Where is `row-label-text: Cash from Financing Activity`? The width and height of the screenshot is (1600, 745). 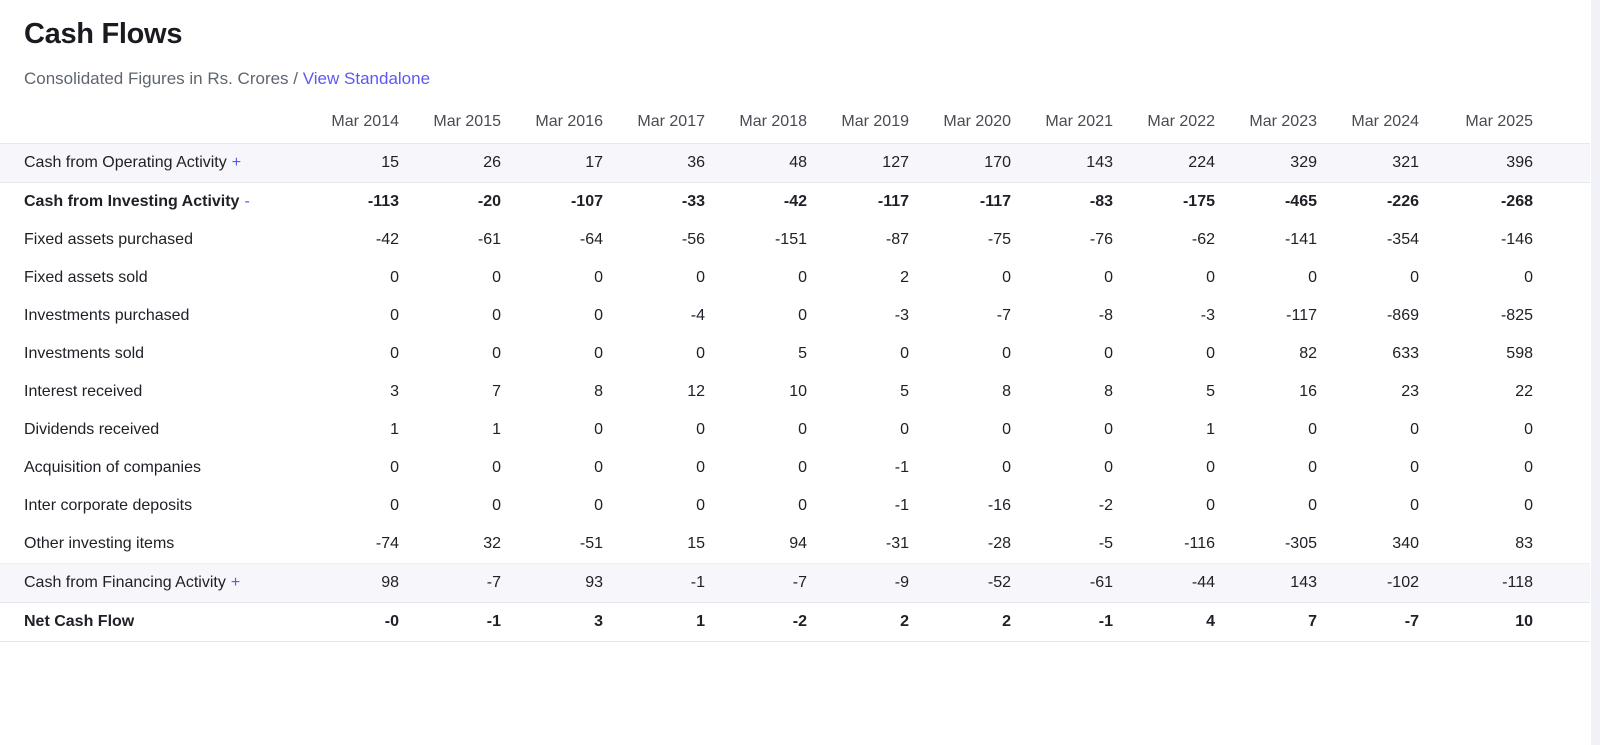
row-label-text: Cash from Financing Activity is located at coordinates (125, 582).